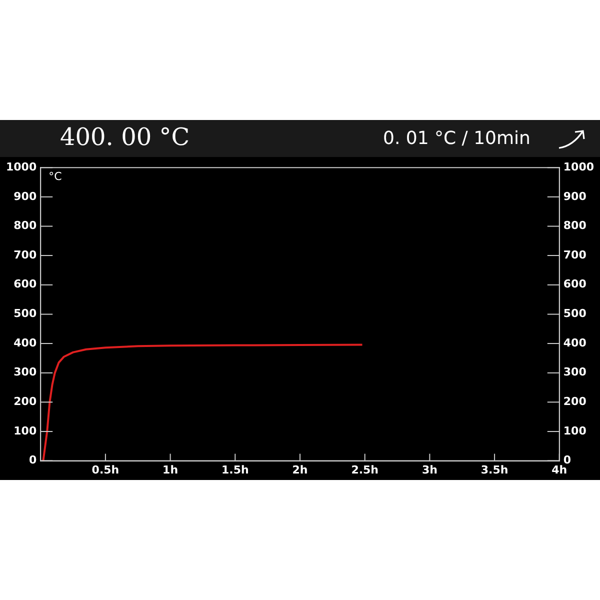 The width and height of the screenshot is (600, 600). Describe the element at coordinates (25, 284) in the screenshot. I see `y-tick-label: 600` at that location.